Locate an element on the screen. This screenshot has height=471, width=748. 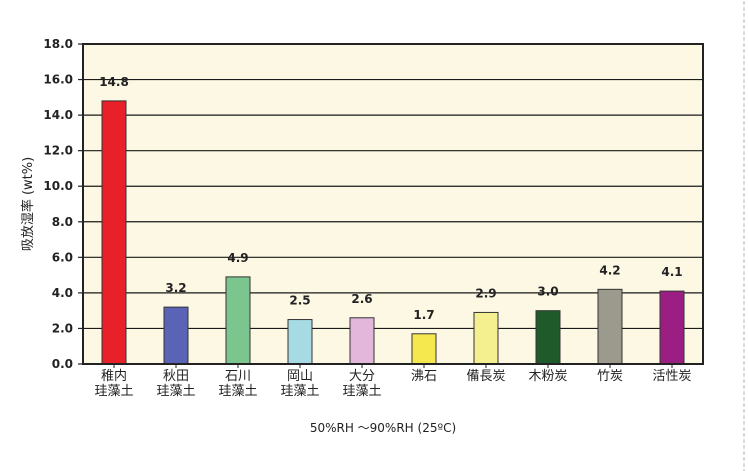
data-label: 2.6 is located at coordinates (361, 299).